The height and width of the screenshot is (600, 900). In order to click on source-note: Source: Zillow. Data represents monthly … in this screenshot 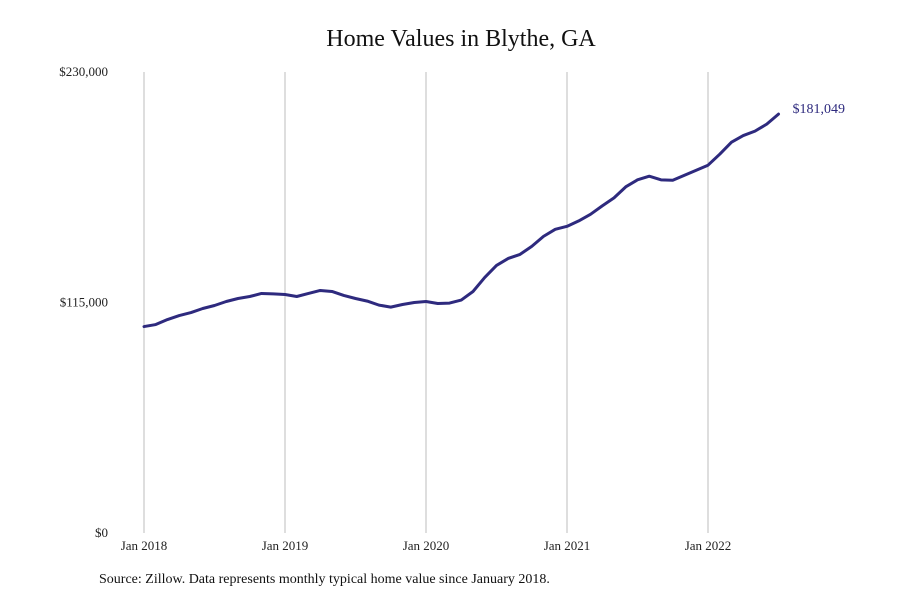, I will do `click(324, 579)`.